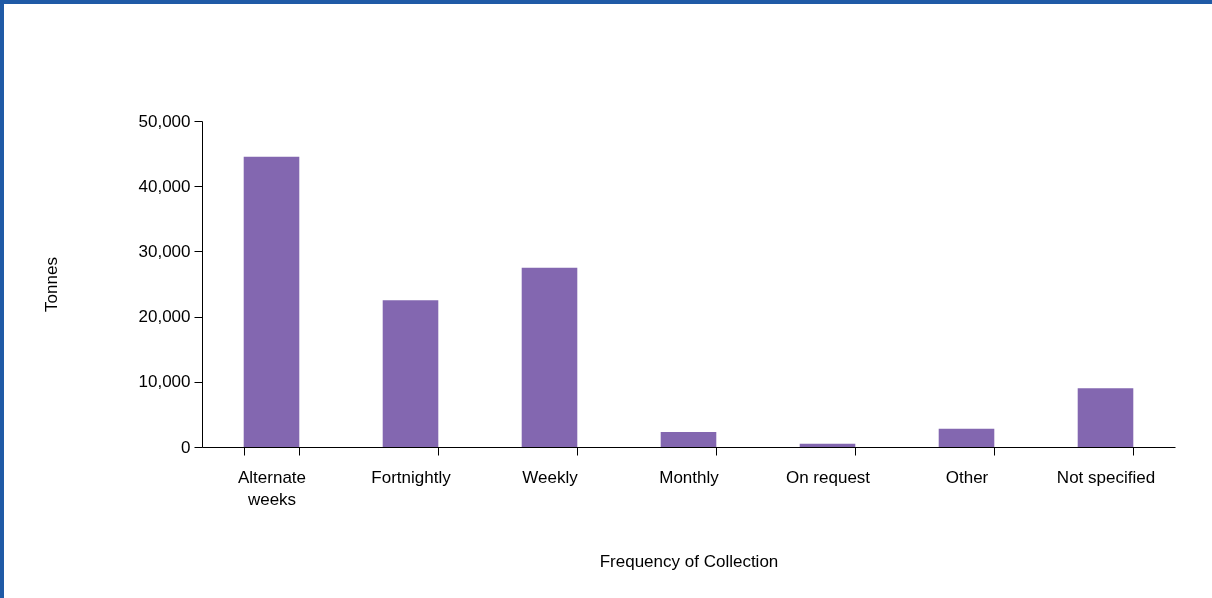 The image size is (1212, 598). Describe the element at coordinates (164, 382) in the screenshot. I see `y-tick-label: 10,000` at that location.